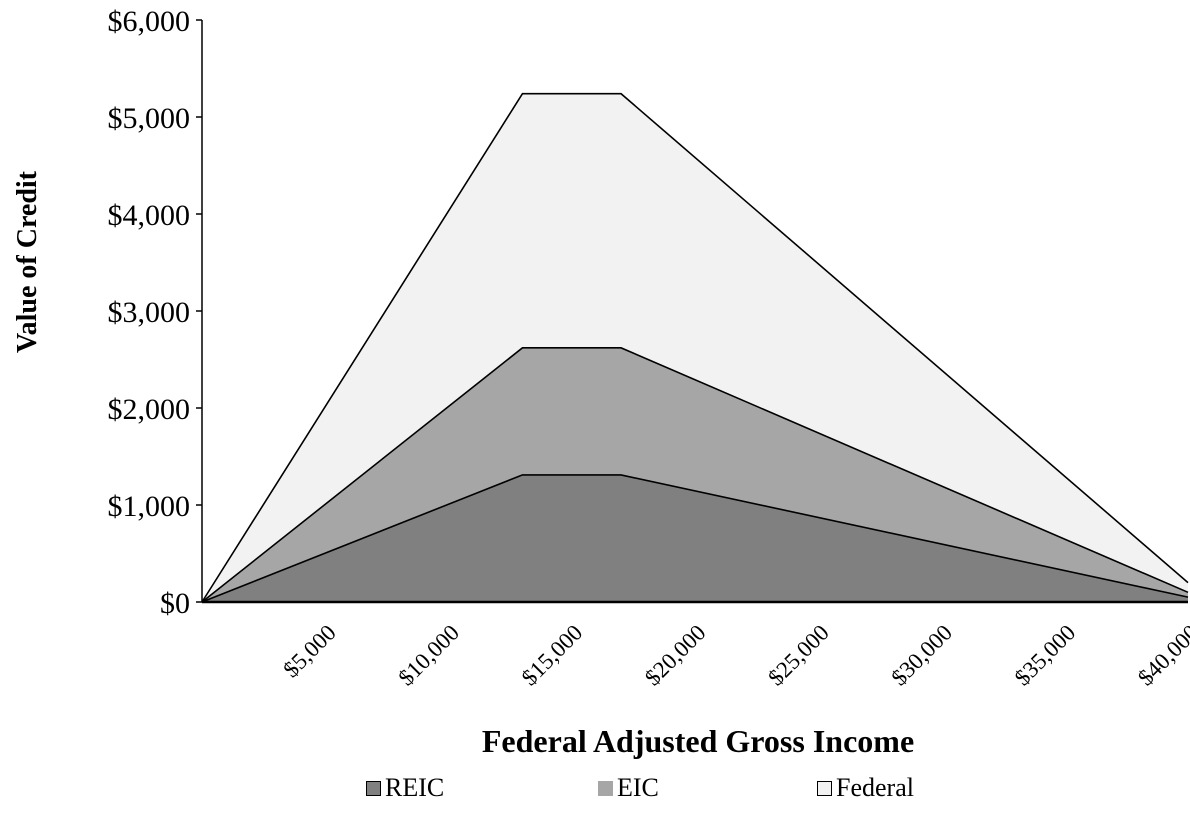  Describe the element at coordinates (373, 788) in the screenshot. I see `legend-swatch-reic` at that location.